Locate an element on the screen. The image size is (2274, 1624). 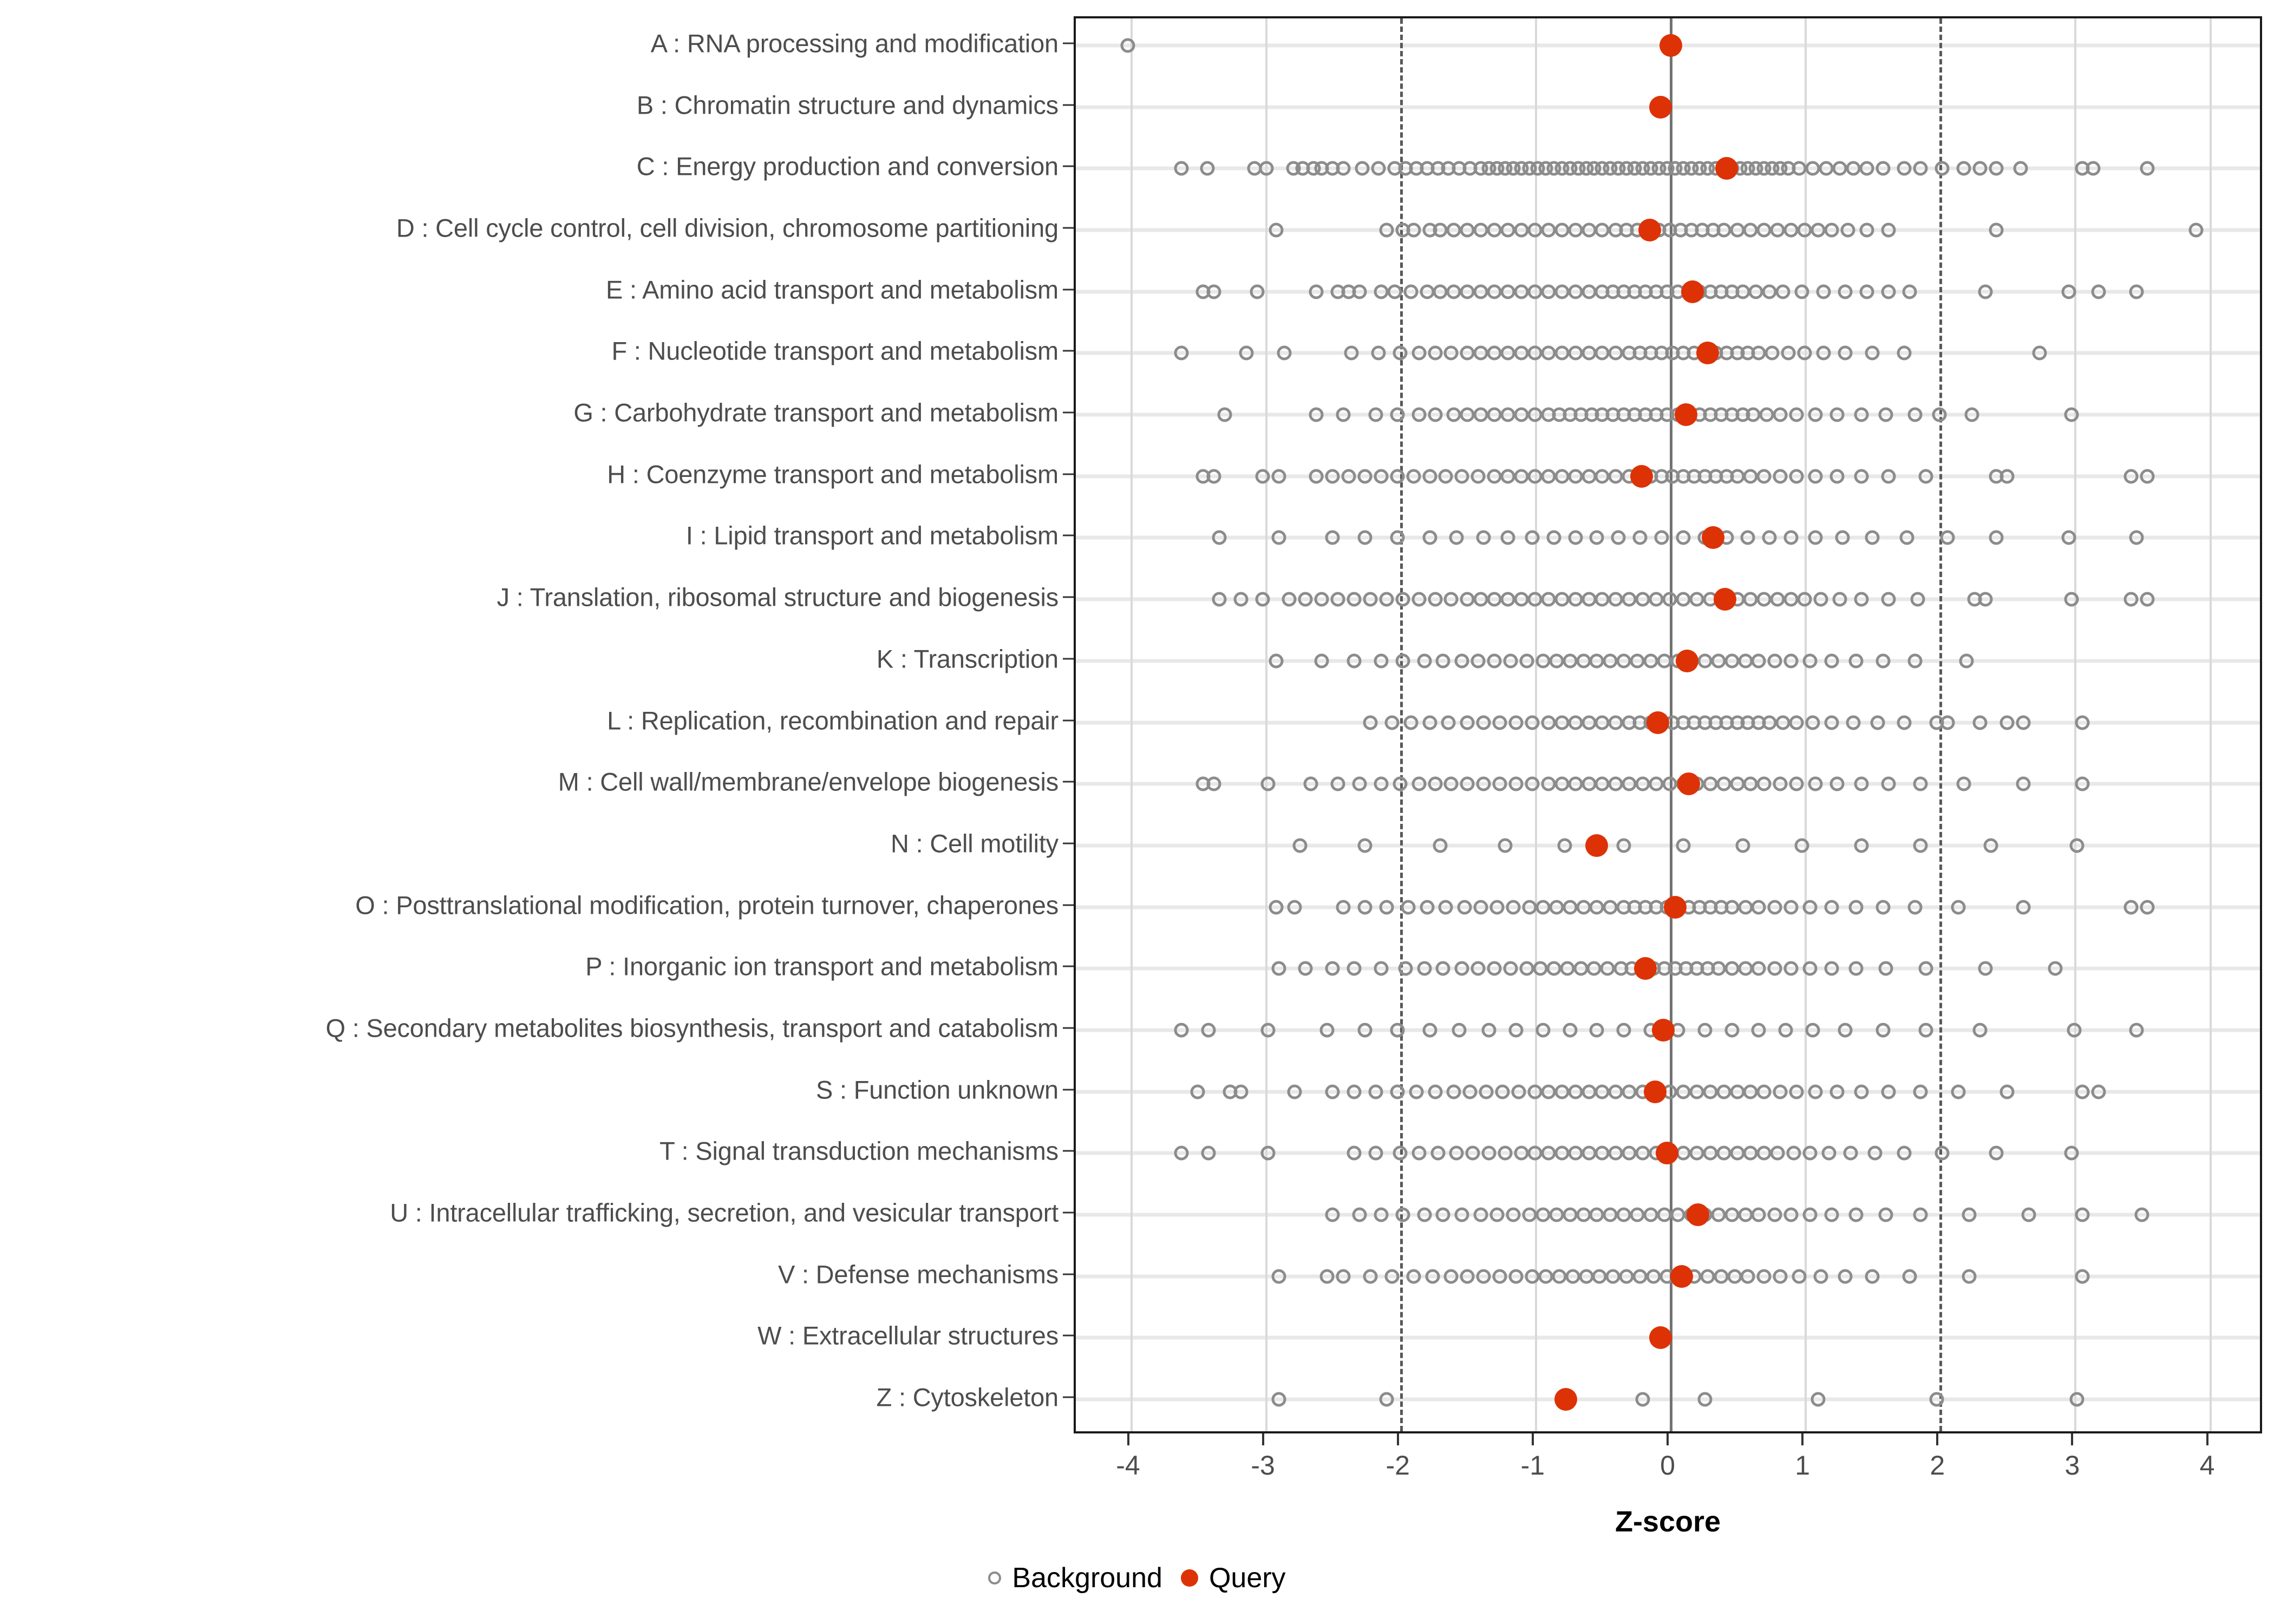
legend-item-query: Query is located at coordinates (1233, 1578).